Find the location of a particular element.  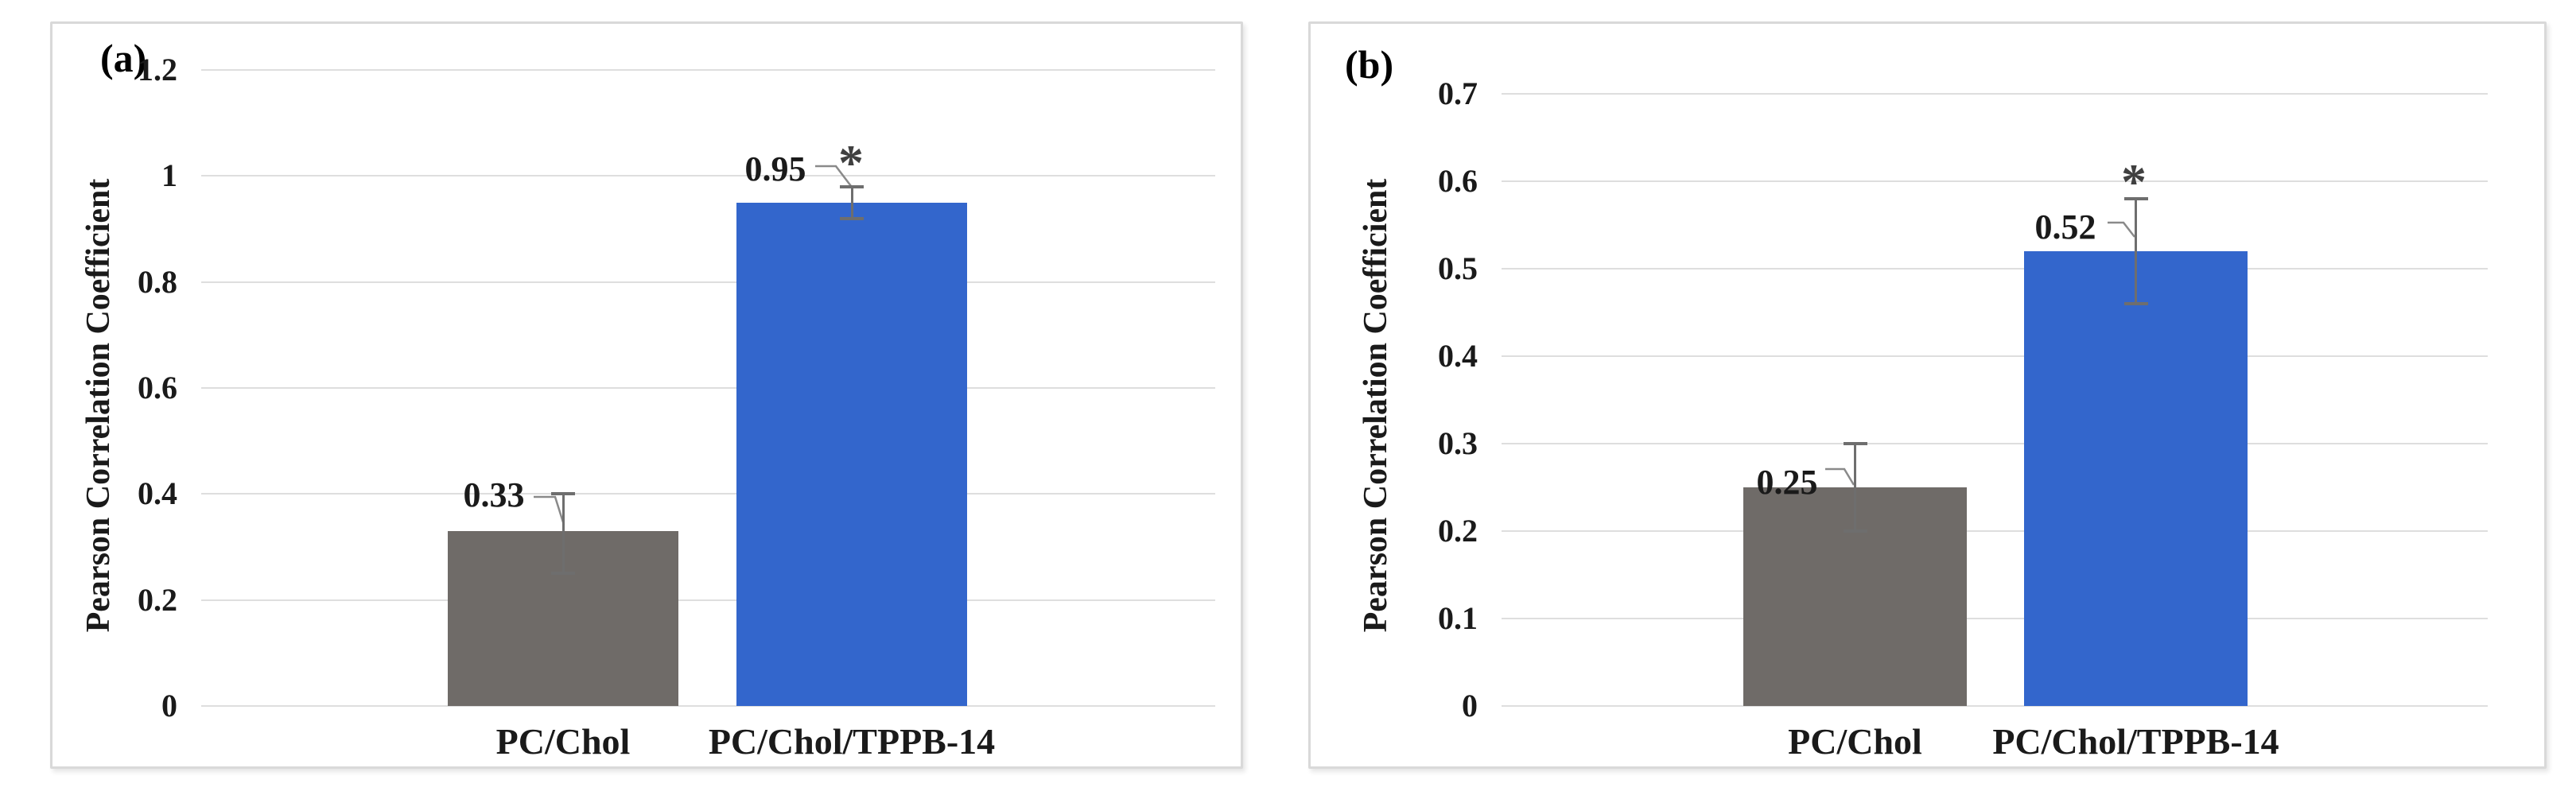

bar-value-label: 0.25 is located at coordinates (1787, 482).